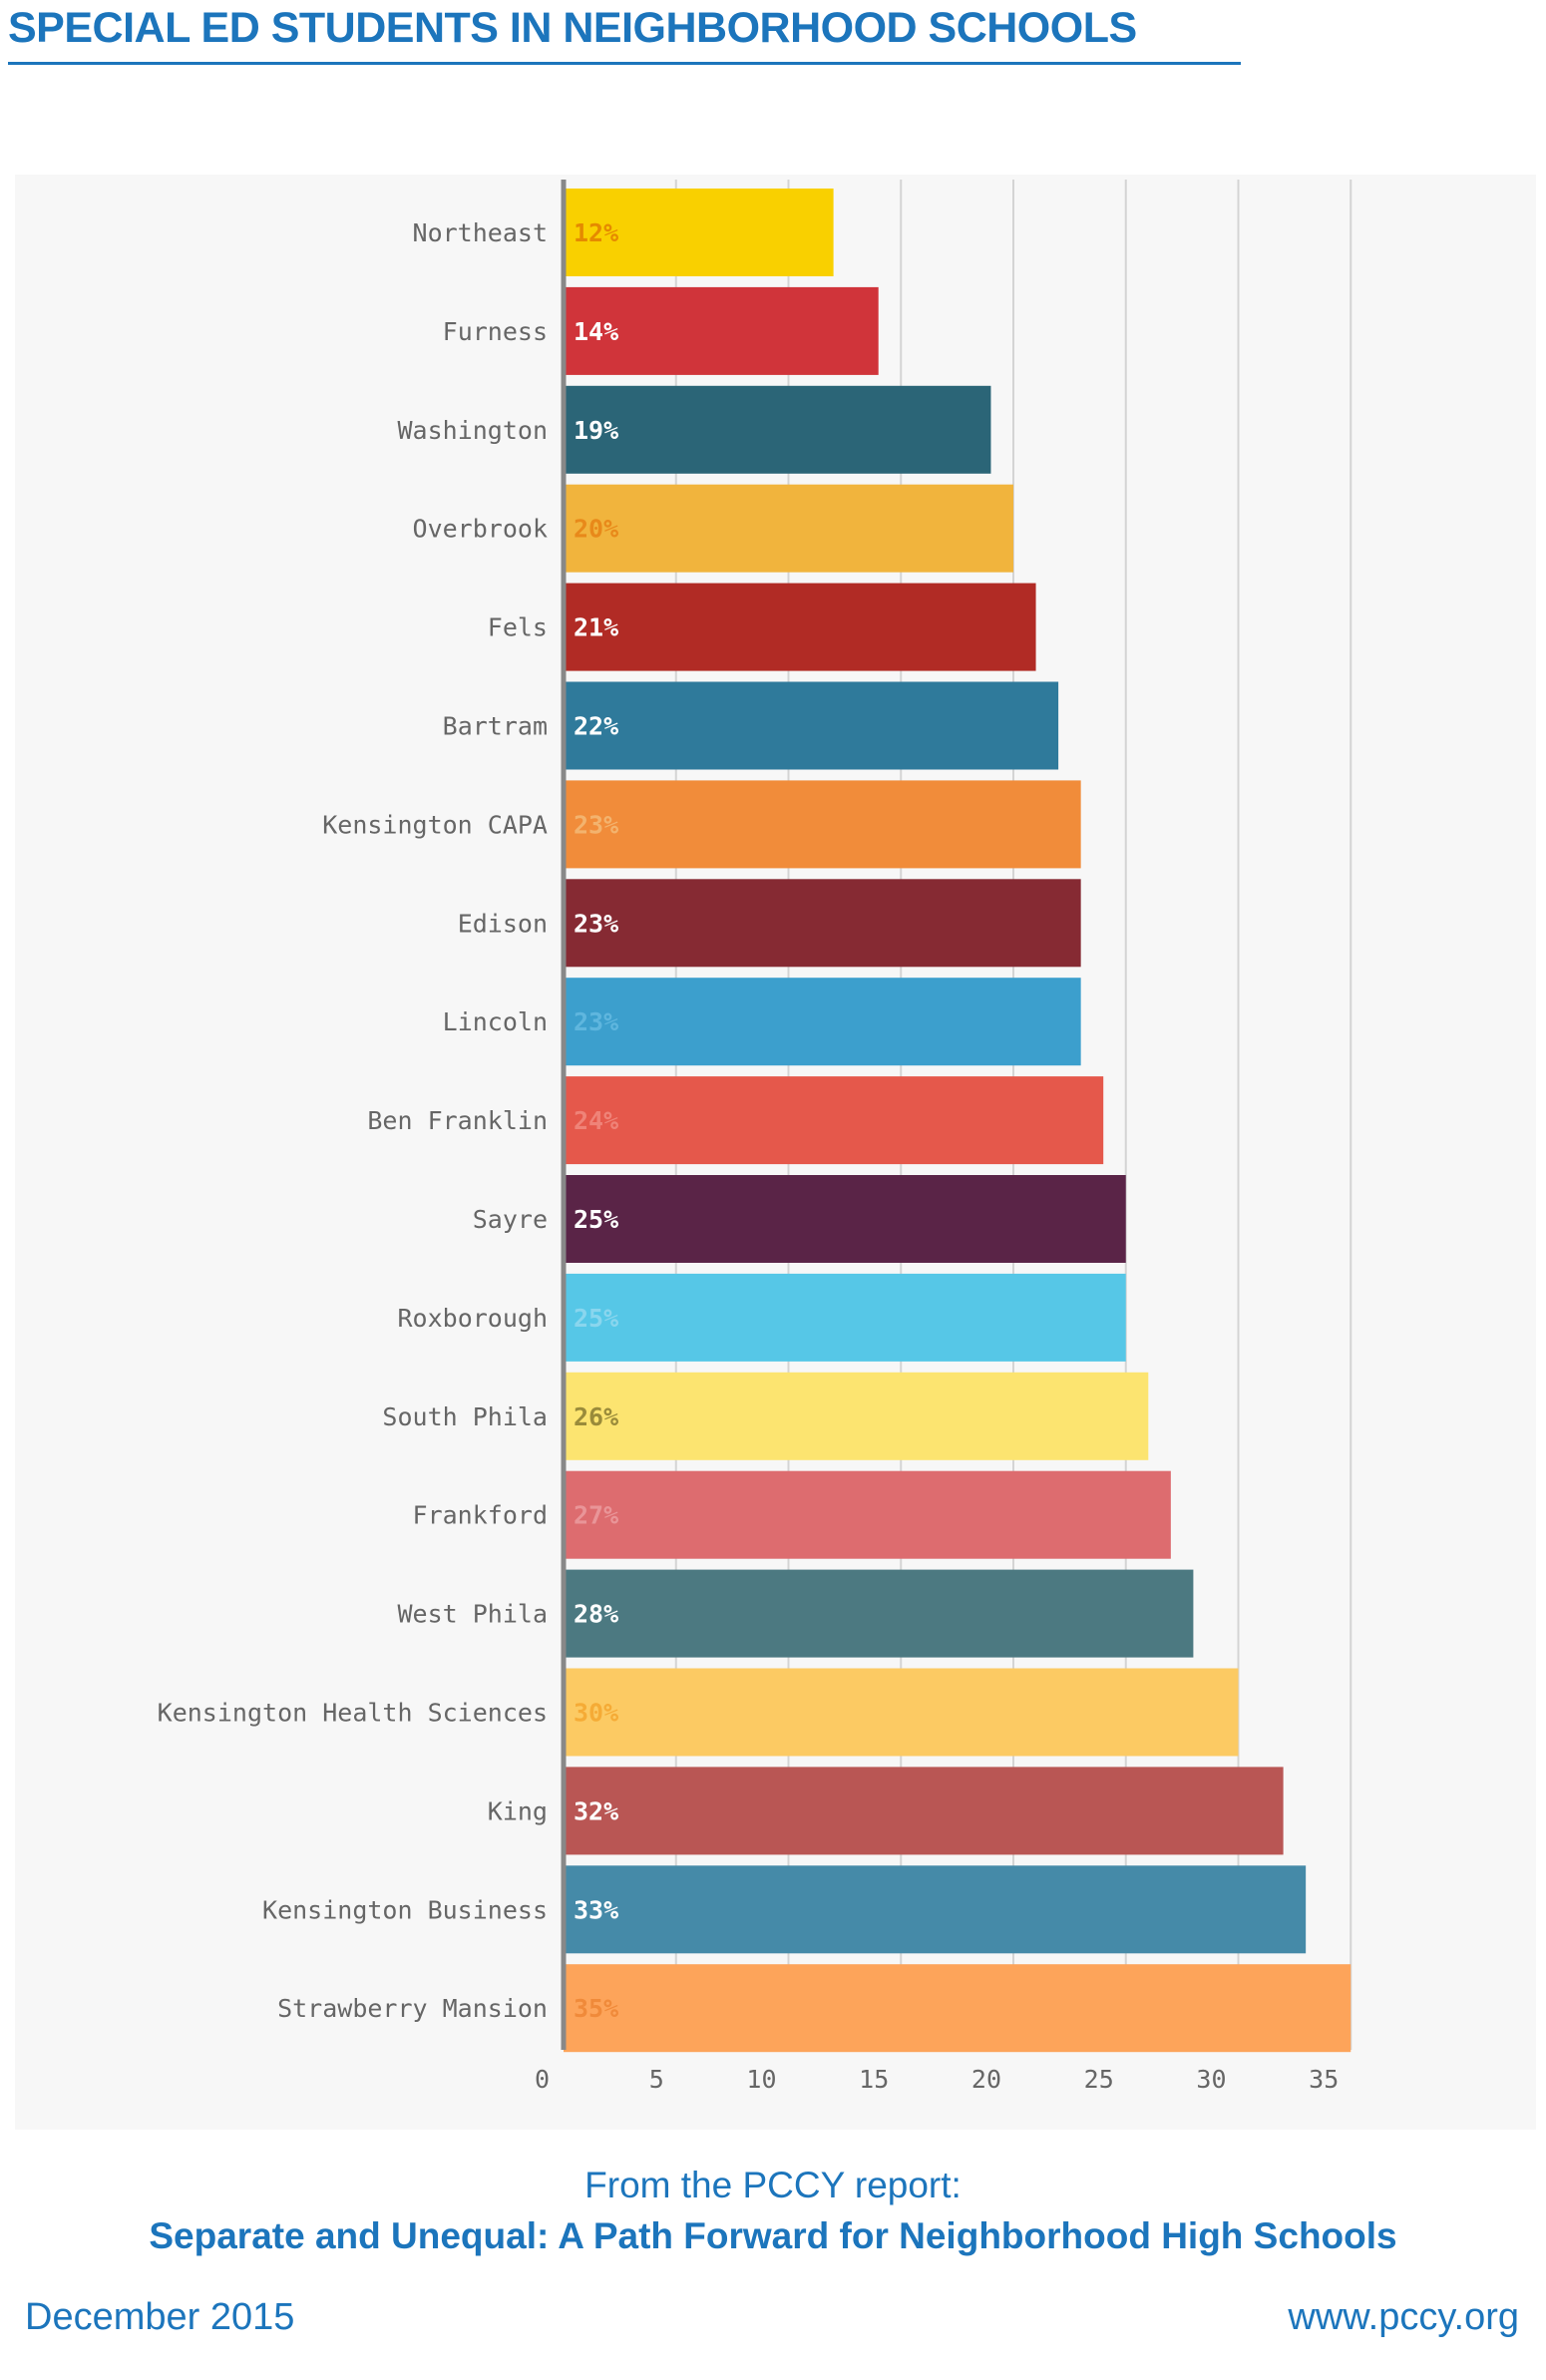 The width and height of the screenshot is (1546, 2380). Describe the element at coordinates (495, 726) in the screenshot. I see `category-label: Bartram` at that location.